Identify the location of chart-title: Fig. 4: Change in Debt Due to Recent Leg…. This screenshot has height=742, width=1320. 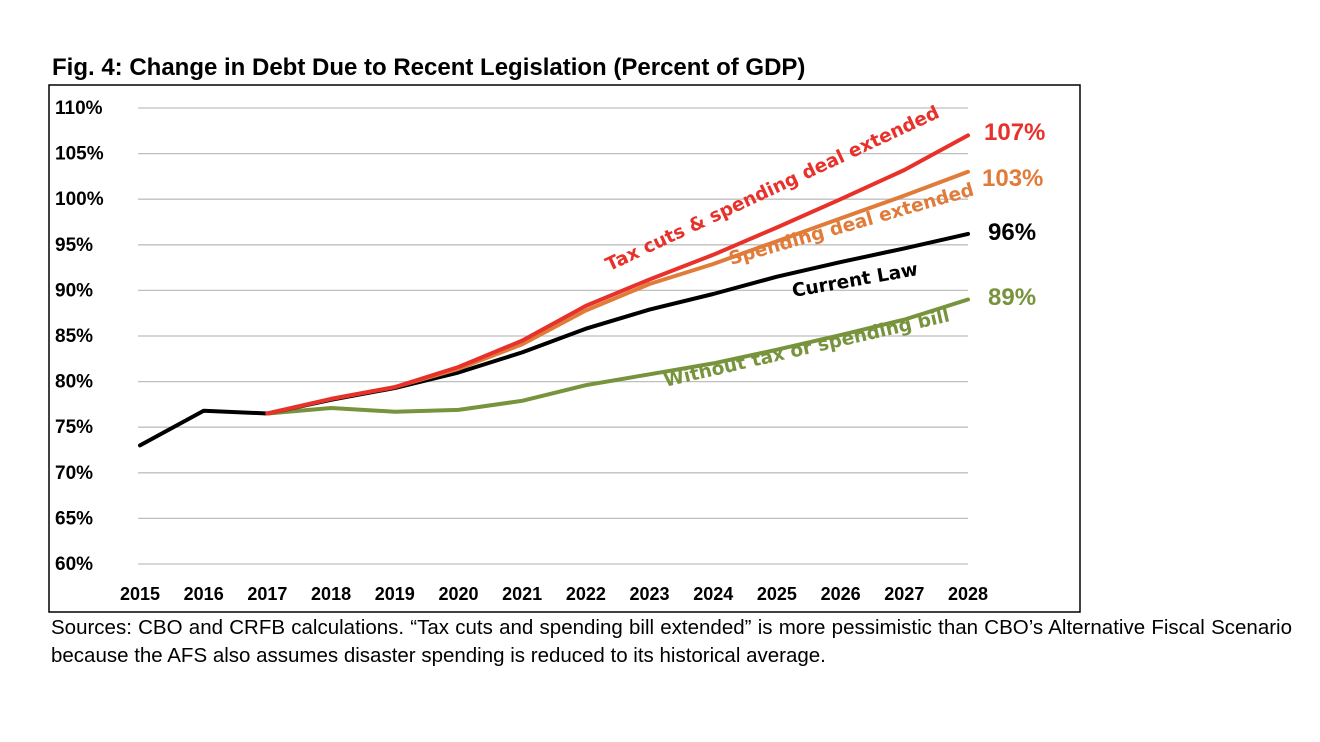
(429, 67).